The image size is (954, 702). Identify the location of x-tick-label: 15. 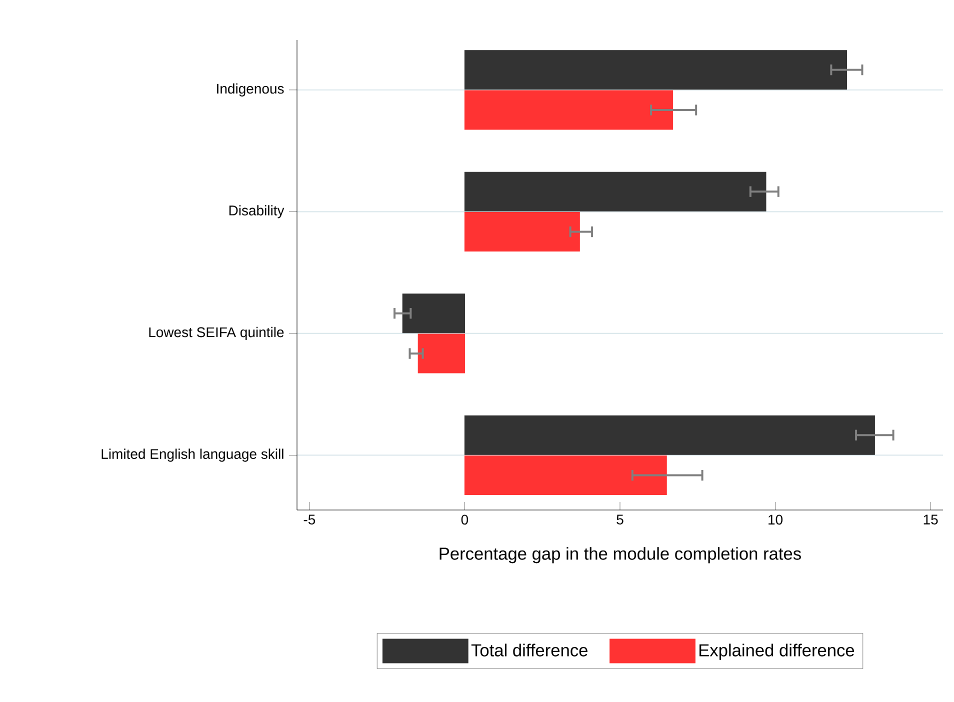
(931, 519).